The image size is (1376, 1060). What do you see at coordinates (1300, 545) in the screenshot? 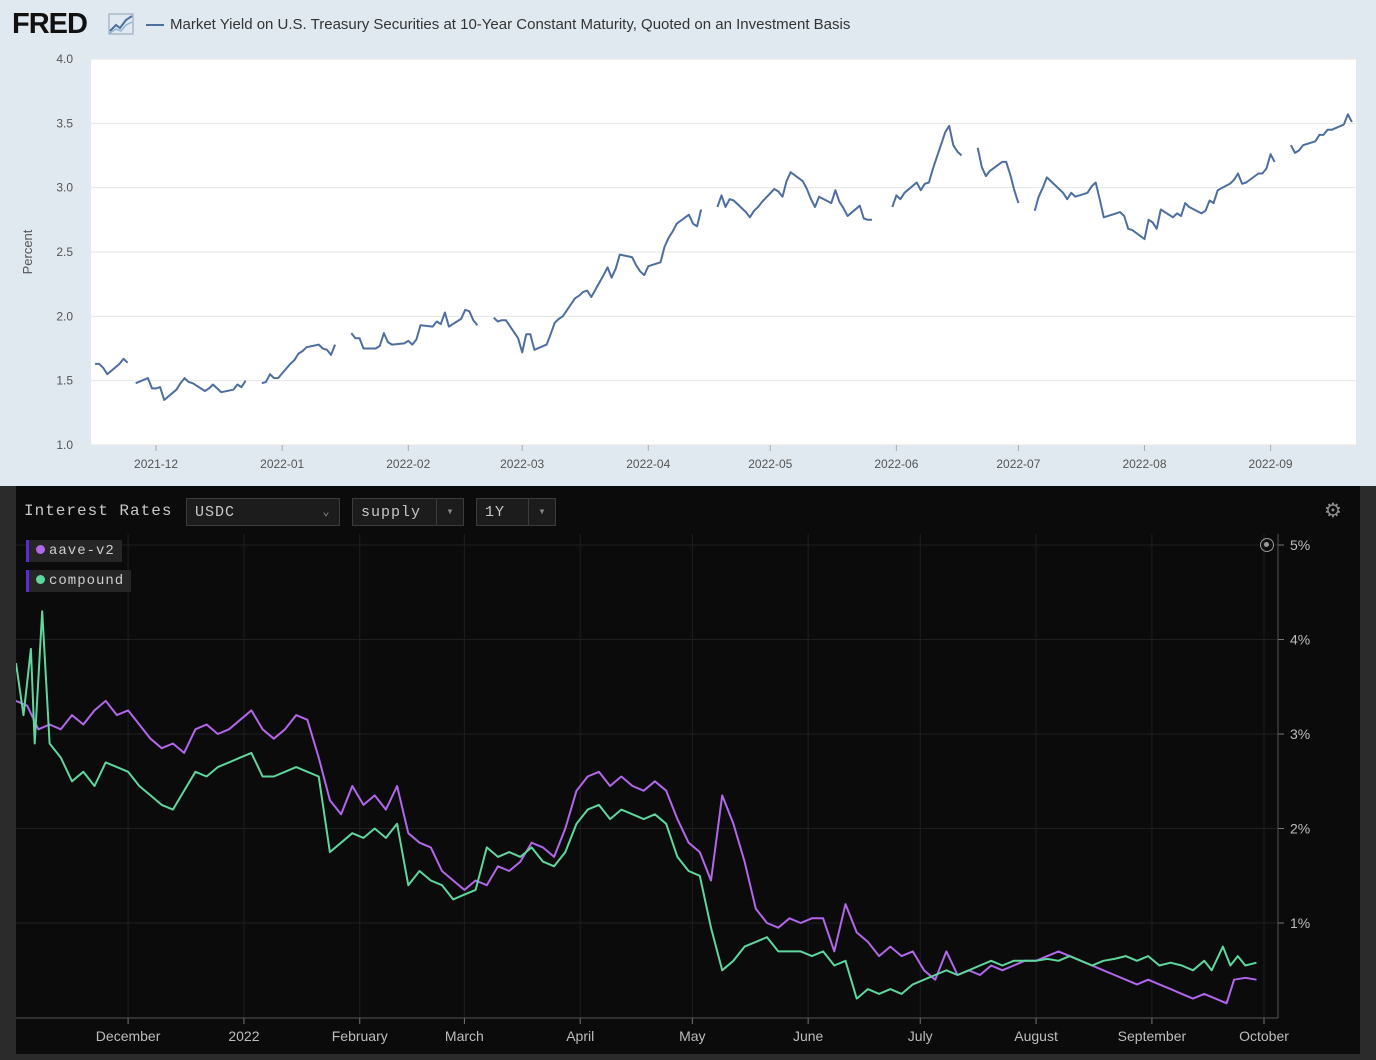
I see `y-tick-label: 5%` at bounding box center [1300, 545].